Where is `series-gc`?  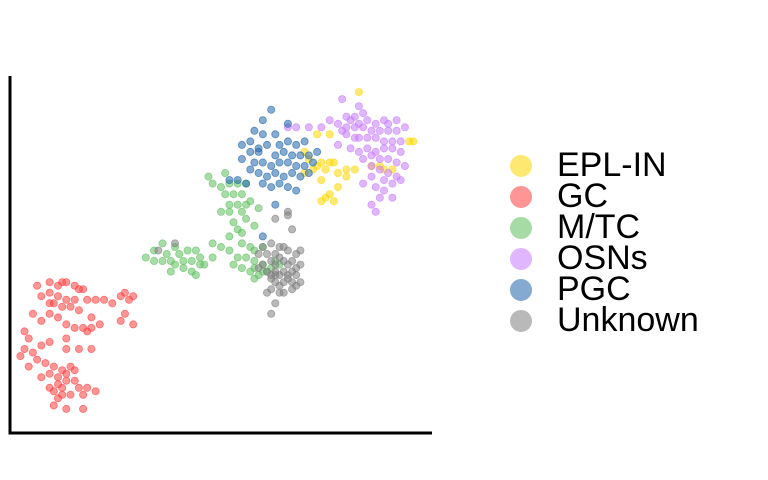
series-gc is located at coordinates (77, 345).